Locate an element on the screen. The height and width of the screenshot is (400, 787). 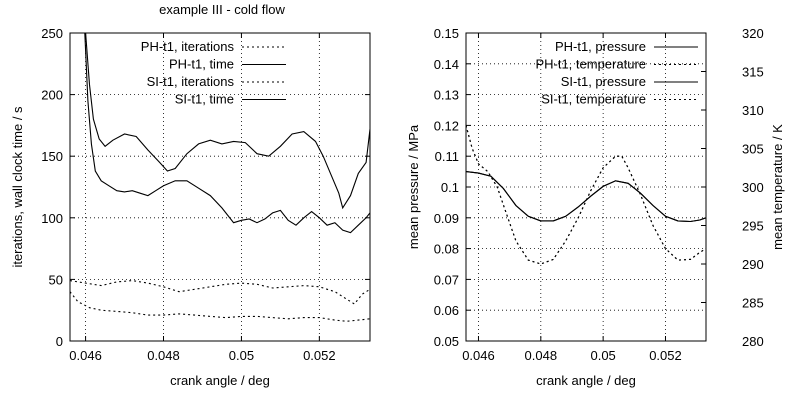
y-tick-label: 250 is located at coordinates (52, 33).